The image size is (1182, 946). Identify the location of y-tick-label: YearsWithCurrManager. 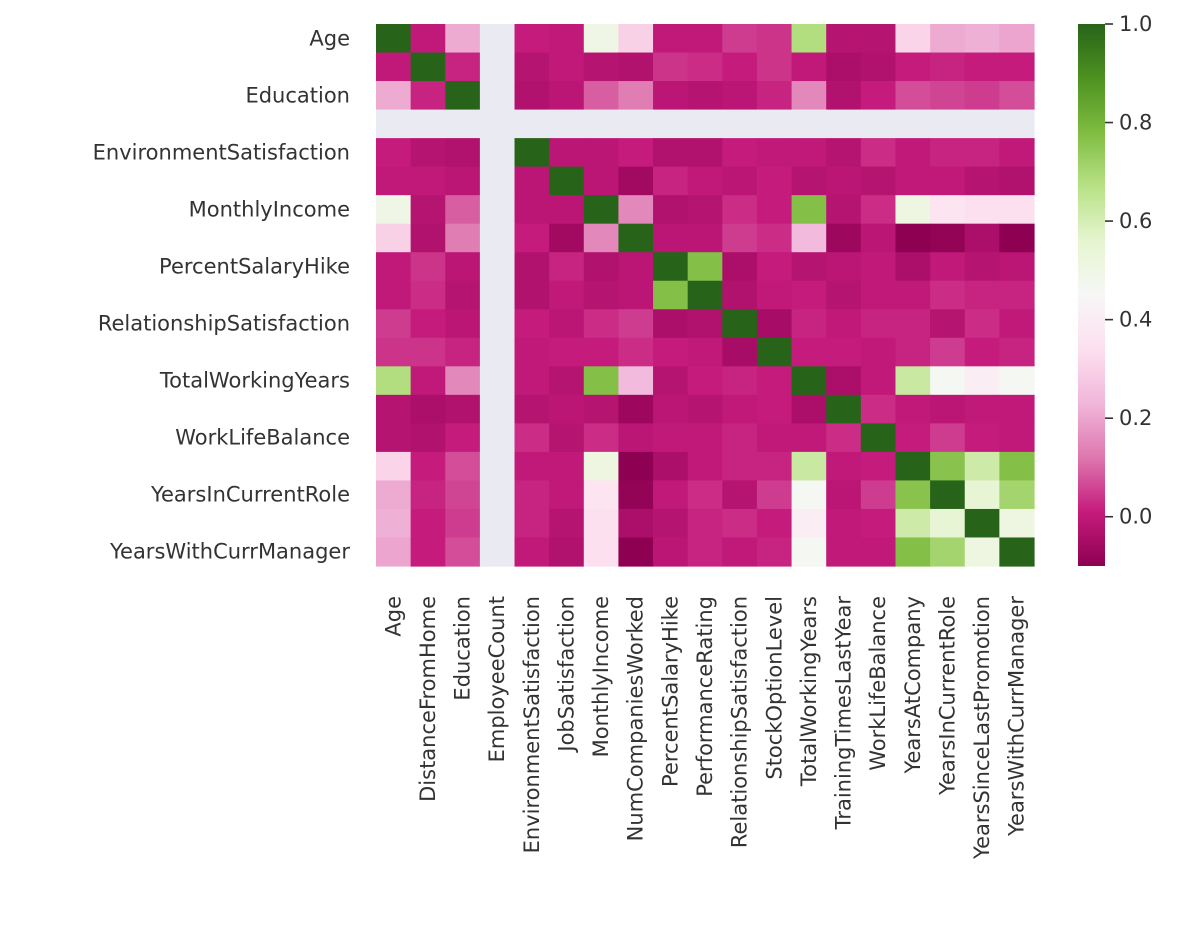
(229, 552).